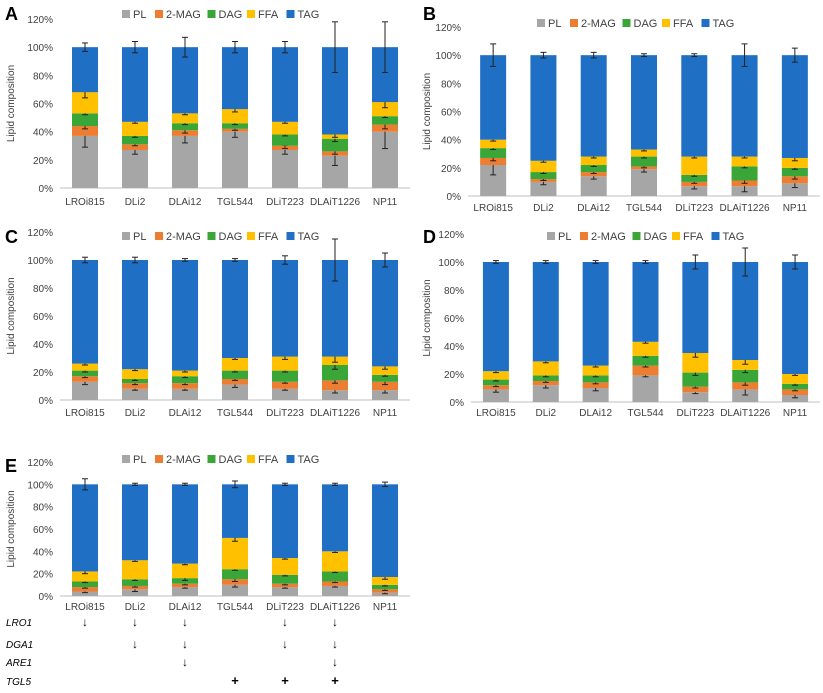 This screenshot has height=693, width=823. Describe the element at coordinates (43, 289) in the screenshot. I see `y-tick-label: 80%` at that location.